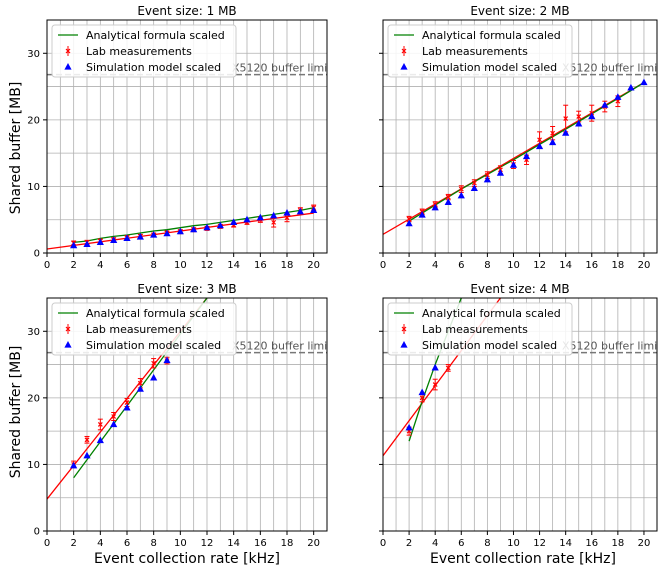 This screenshot has height=574, width=661. What do you see at coordinates (33, 120) in the screenshot?
I see `y-tick-label: 20` at bounding box center [33, 120].